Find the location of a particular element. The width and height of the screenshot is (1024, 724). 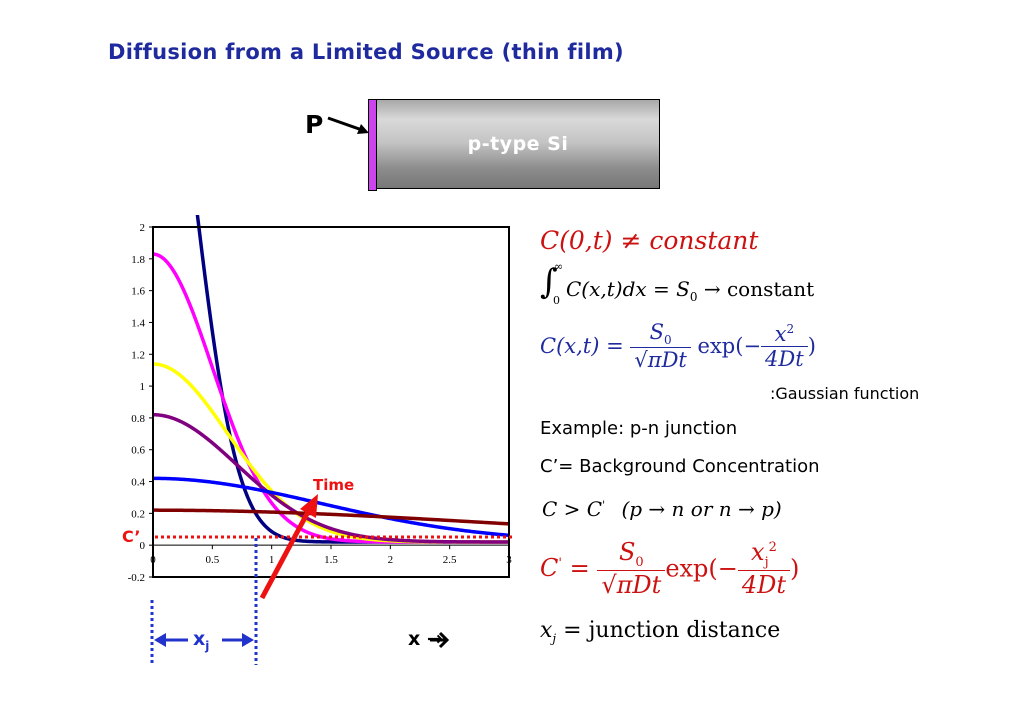

x-tick-label-4: 2 is located at coordinates (391, 560).